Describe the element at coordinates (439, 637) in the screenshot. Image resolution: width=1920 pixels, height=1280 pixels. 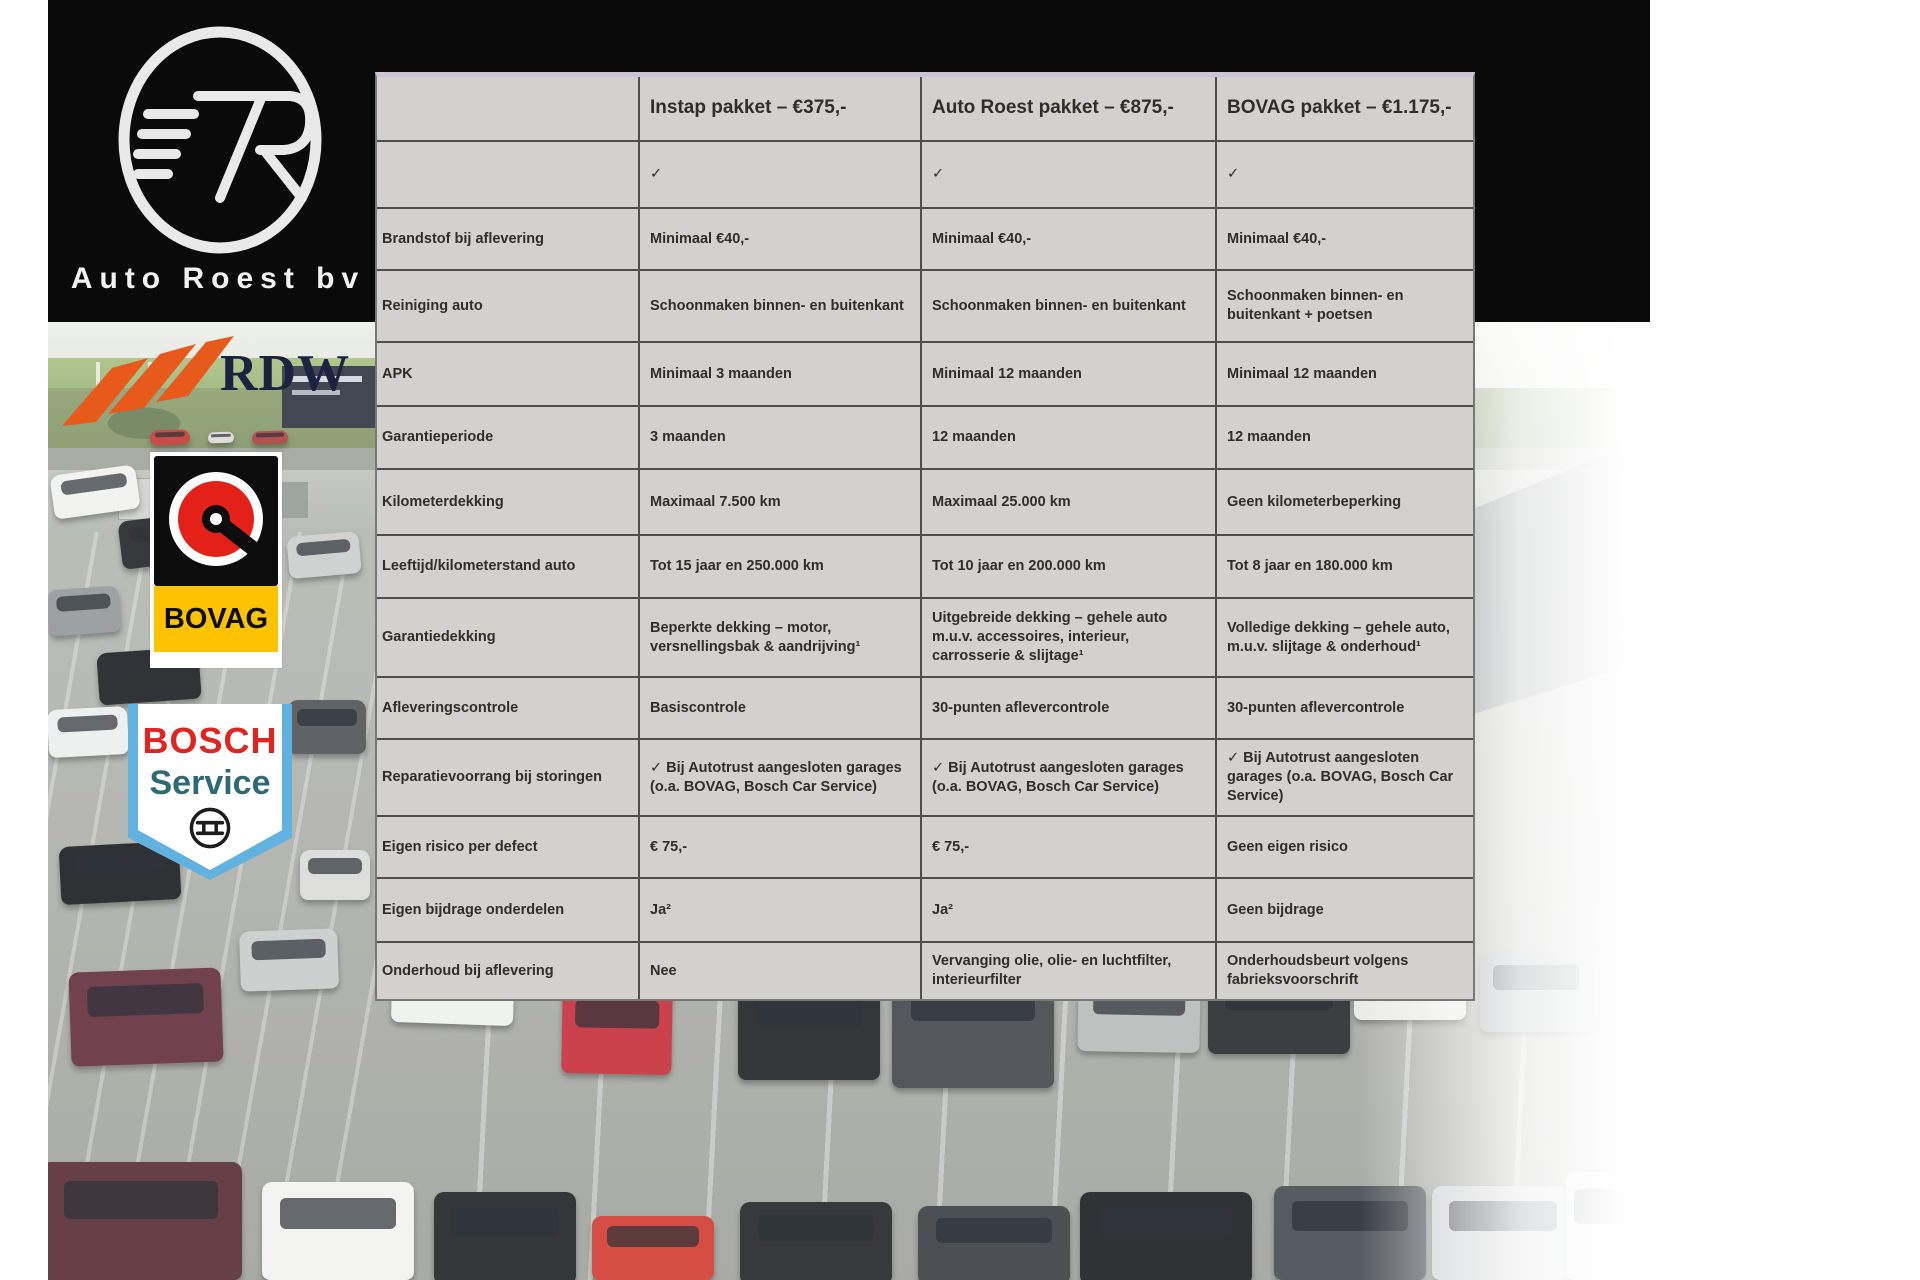
I see `row-label: Garantiedekking` at that location.